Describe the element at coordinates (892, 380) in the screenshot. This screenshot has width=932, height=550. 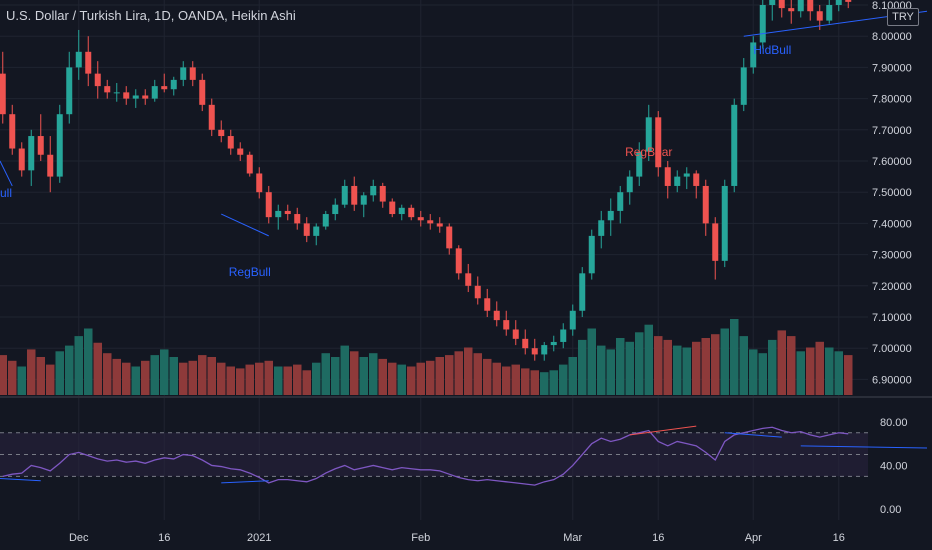
I see `y-tick-label: 6.90000` at that location.